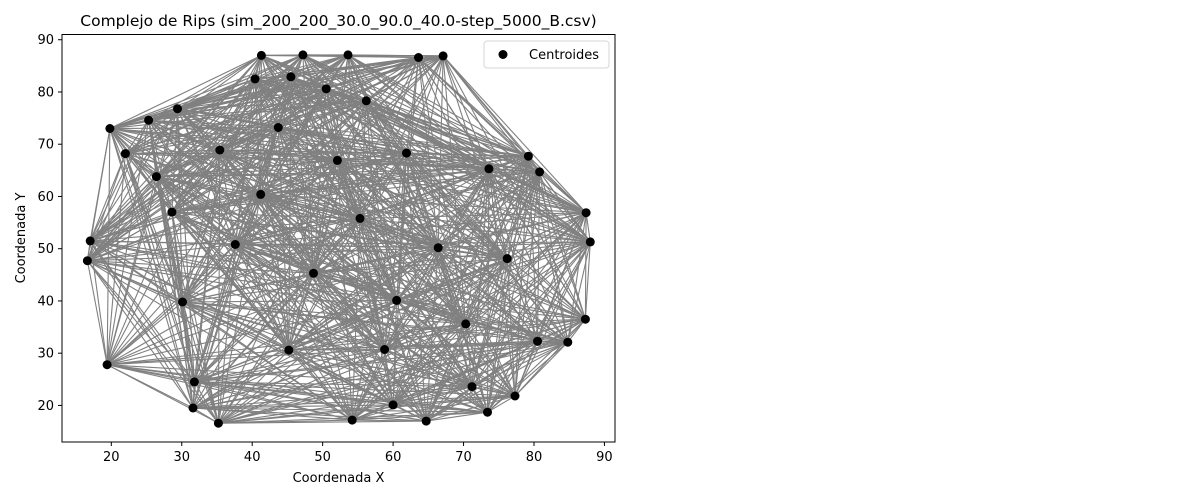 This screenshot has width=1200, height=500. I want to click on y-tick-label: 70, so click(45, 145).